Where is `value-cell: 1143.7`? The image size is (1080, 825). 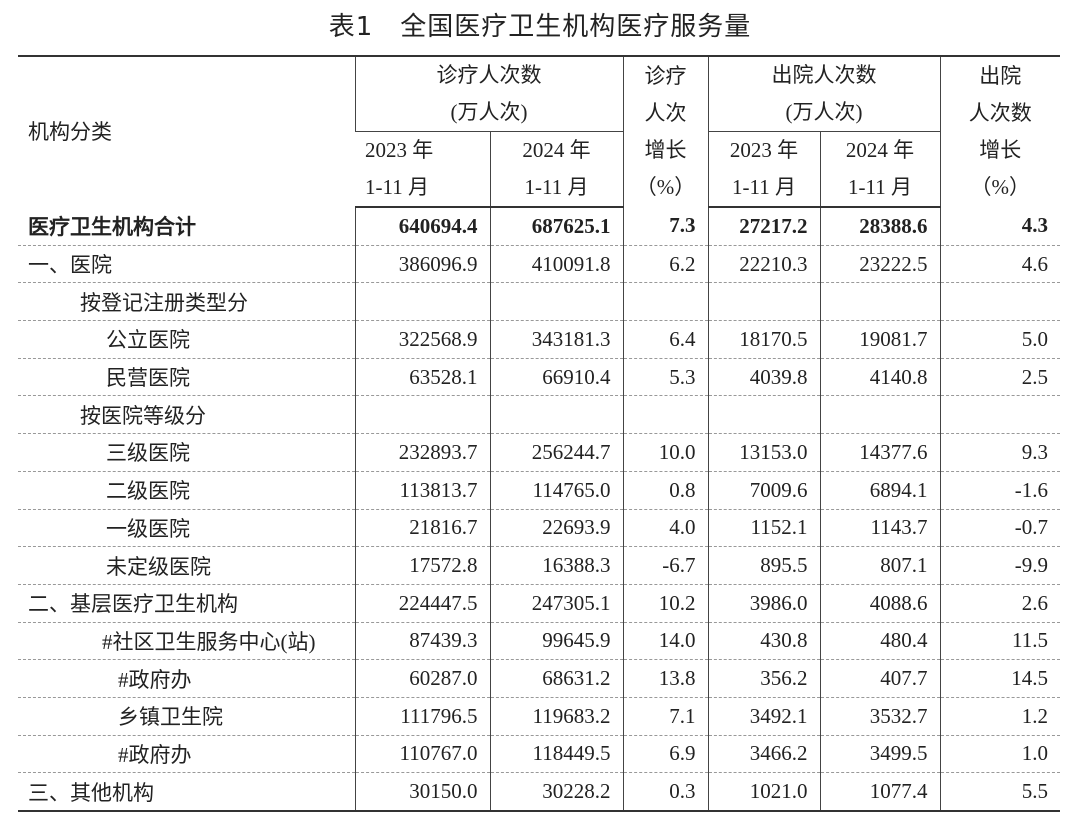
value-cell: 1143.7 is located at coordinates (879, 528).